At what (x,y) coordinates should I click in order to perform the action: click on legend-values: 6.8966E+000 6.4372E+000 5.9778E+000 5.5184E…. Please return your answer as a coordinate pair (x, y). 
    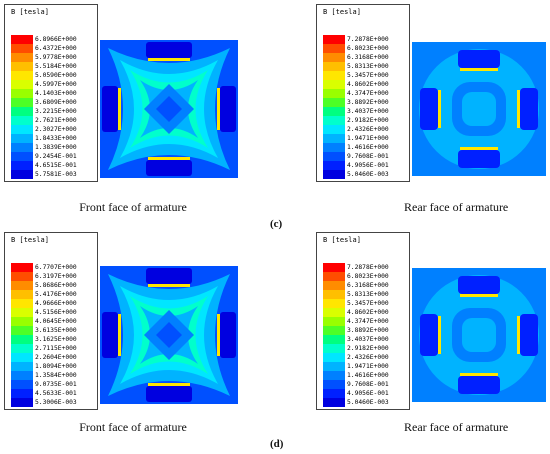
    Looking at the image, I should click on (56, 107).